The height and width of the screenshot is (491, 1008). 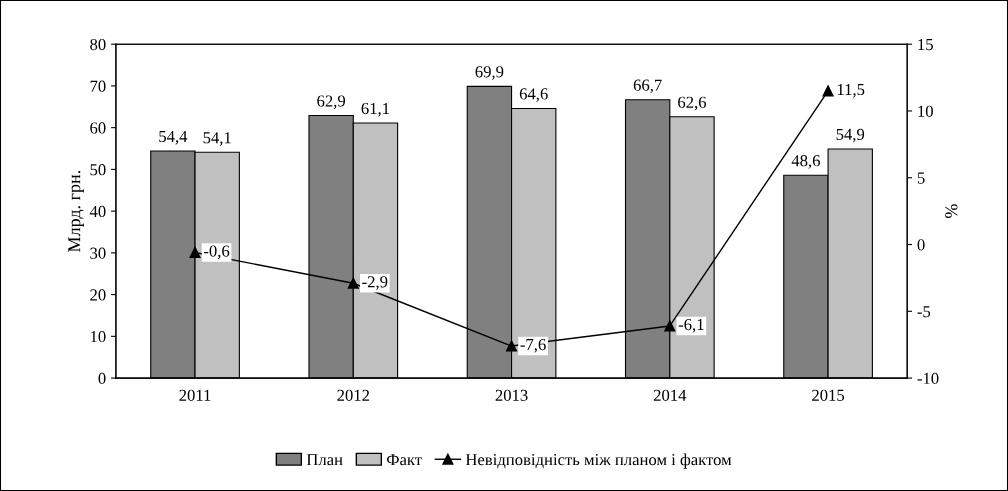 What do you see at coordinates (98, 337) in the screenshot?
I see `y-tick-label: 10` at bounding box center [98, 337].